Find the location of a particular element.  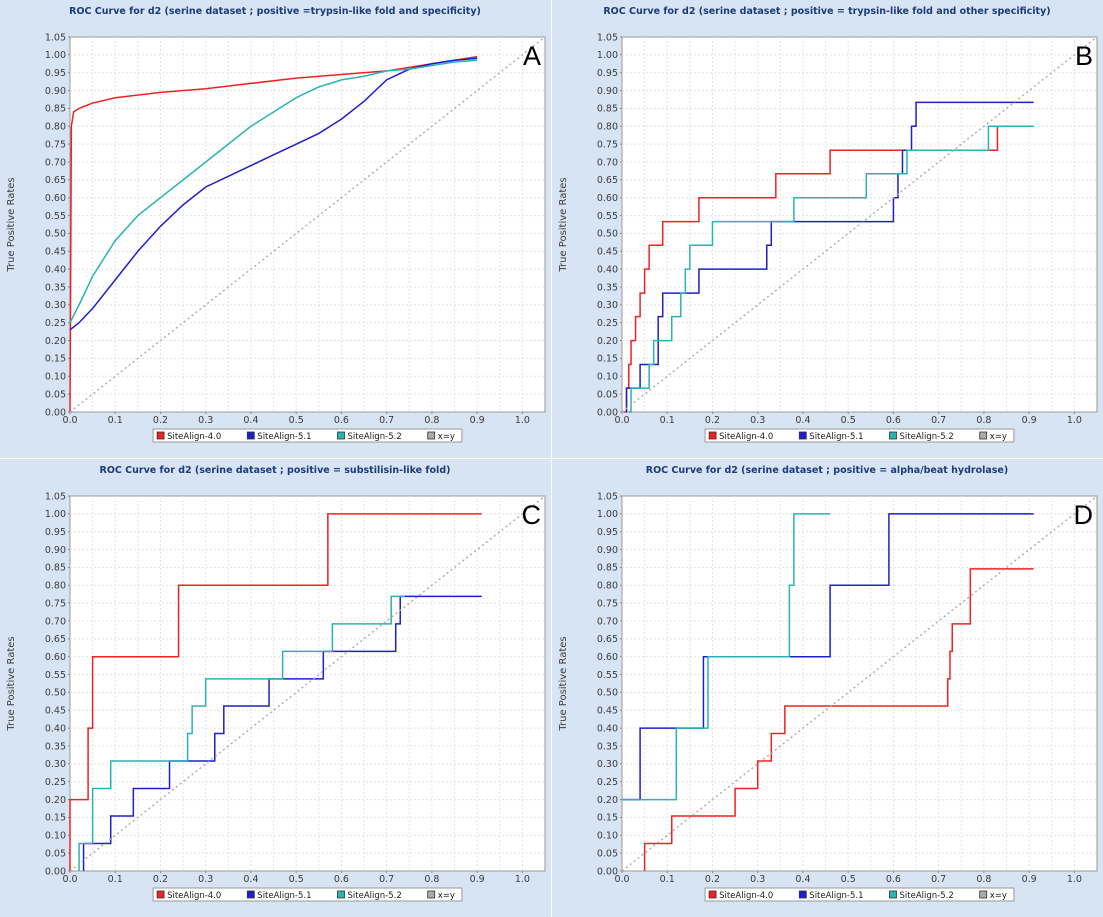

x-tick-label: 0.7 is located at coordinates (938, 879).